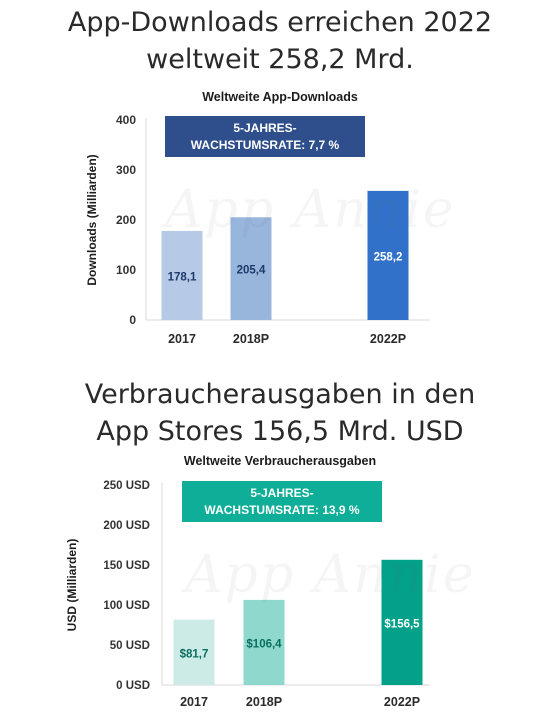 This screenshot has width=560, height=728. Describe the element at coordinates (126, 220) in the screenshot. I see `downloads-ytick-label: 200` at that location.